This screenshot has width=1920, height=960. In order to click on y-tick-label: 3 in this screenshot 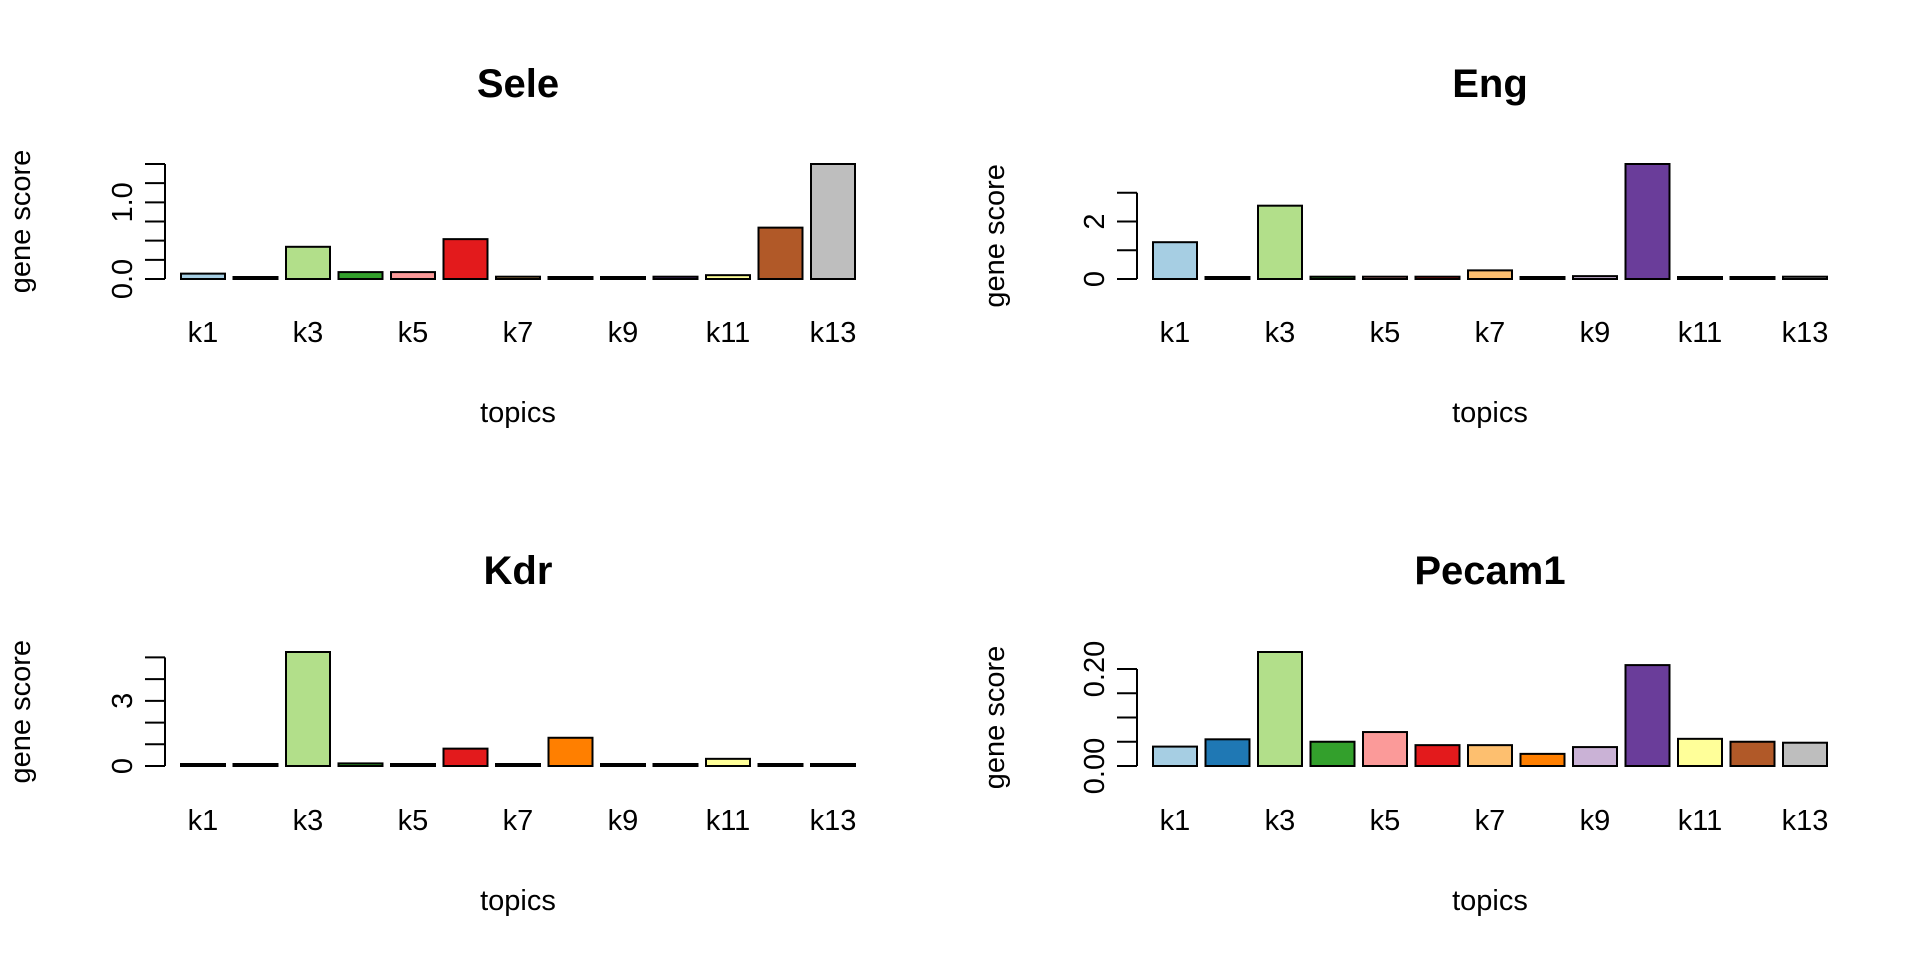, I will do `click(123, 701)`.